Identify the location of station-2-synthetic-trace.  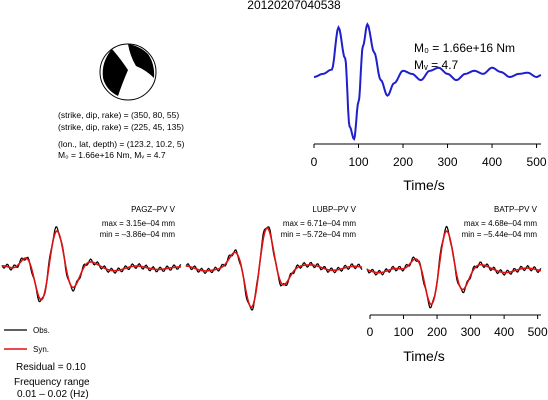
(454, 268).